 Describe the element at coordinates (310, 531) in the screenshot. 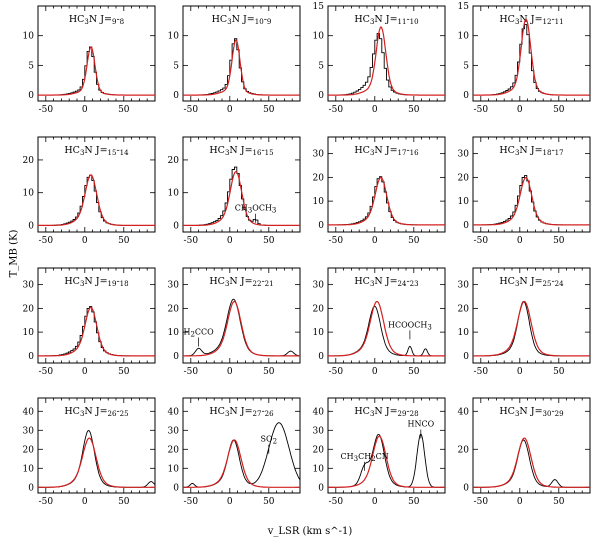

I see `x-axis-label: v_LSR (km s^-1)` at that location.